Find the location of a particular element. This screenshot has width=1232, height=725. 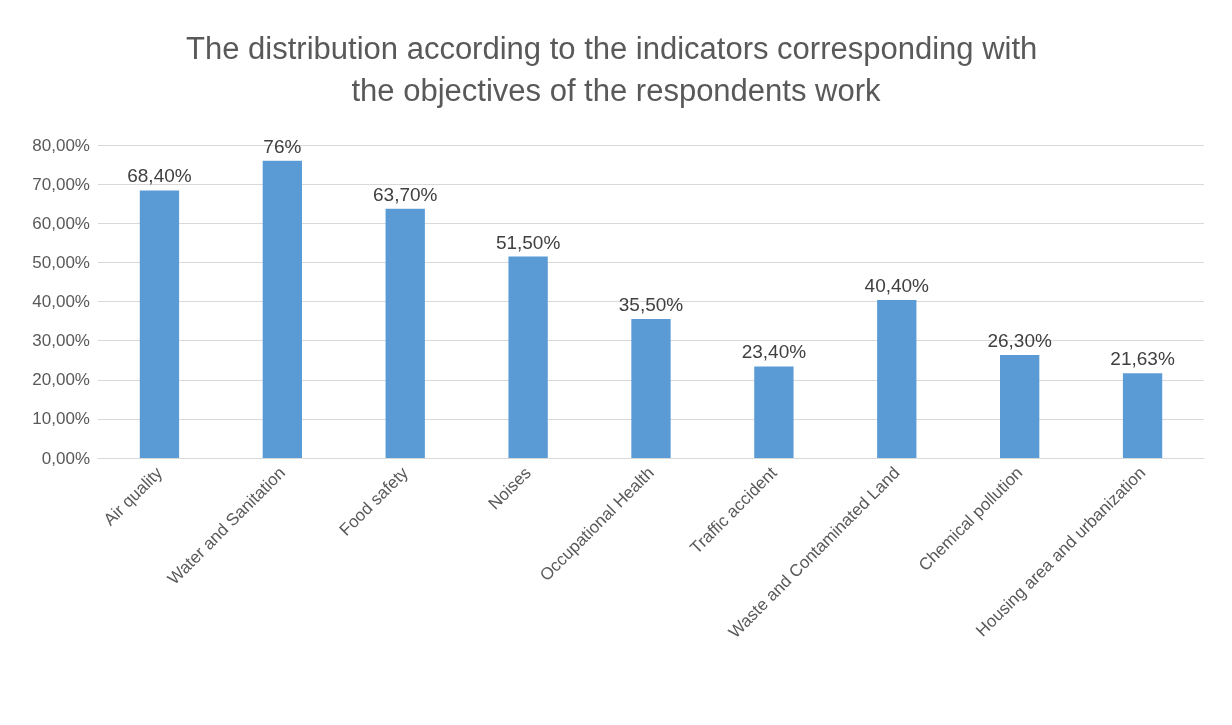

chart-title: The distribution according to the indicators corresponding with the objectives of the respondents work is located at coordinates (616, 69).